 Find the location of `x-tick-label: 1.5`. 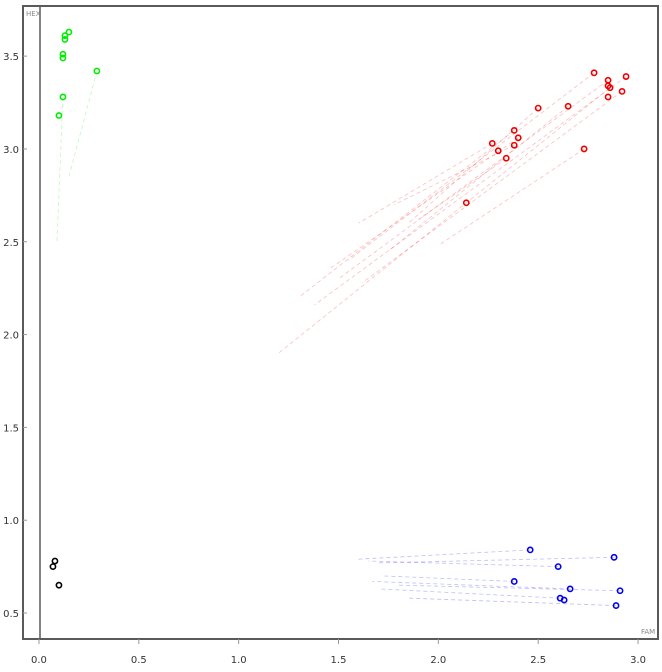

x-tick-label: 1.5 is located at coordinates (339, 660).